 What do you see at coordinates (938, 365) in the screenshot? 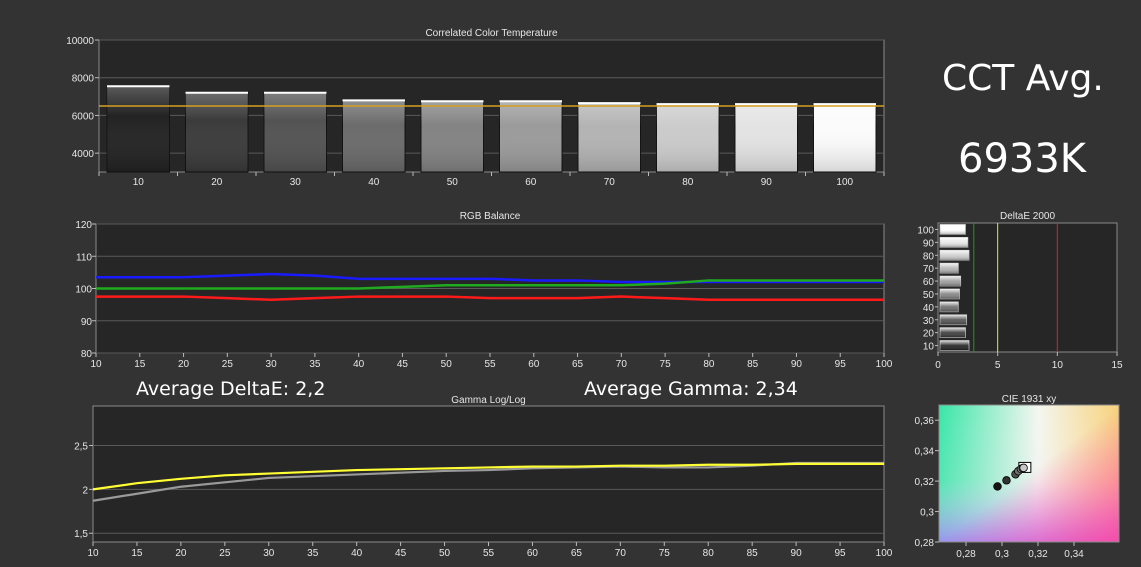
I see `deltae-xtick-label: 0` at bounding box center [938, 365].